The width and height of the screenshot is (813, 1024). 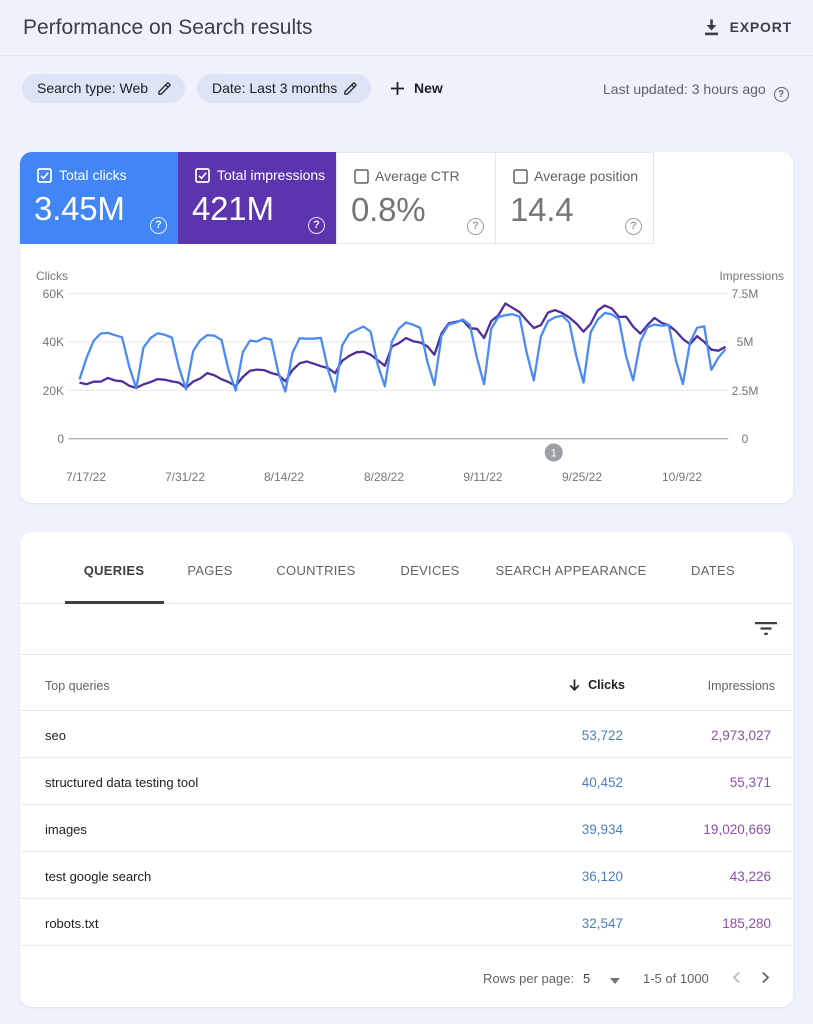 What do you see at coordinates (554, 454) in the screenshot?
I see `svg-text: 1` at bounding box center [554, 454].